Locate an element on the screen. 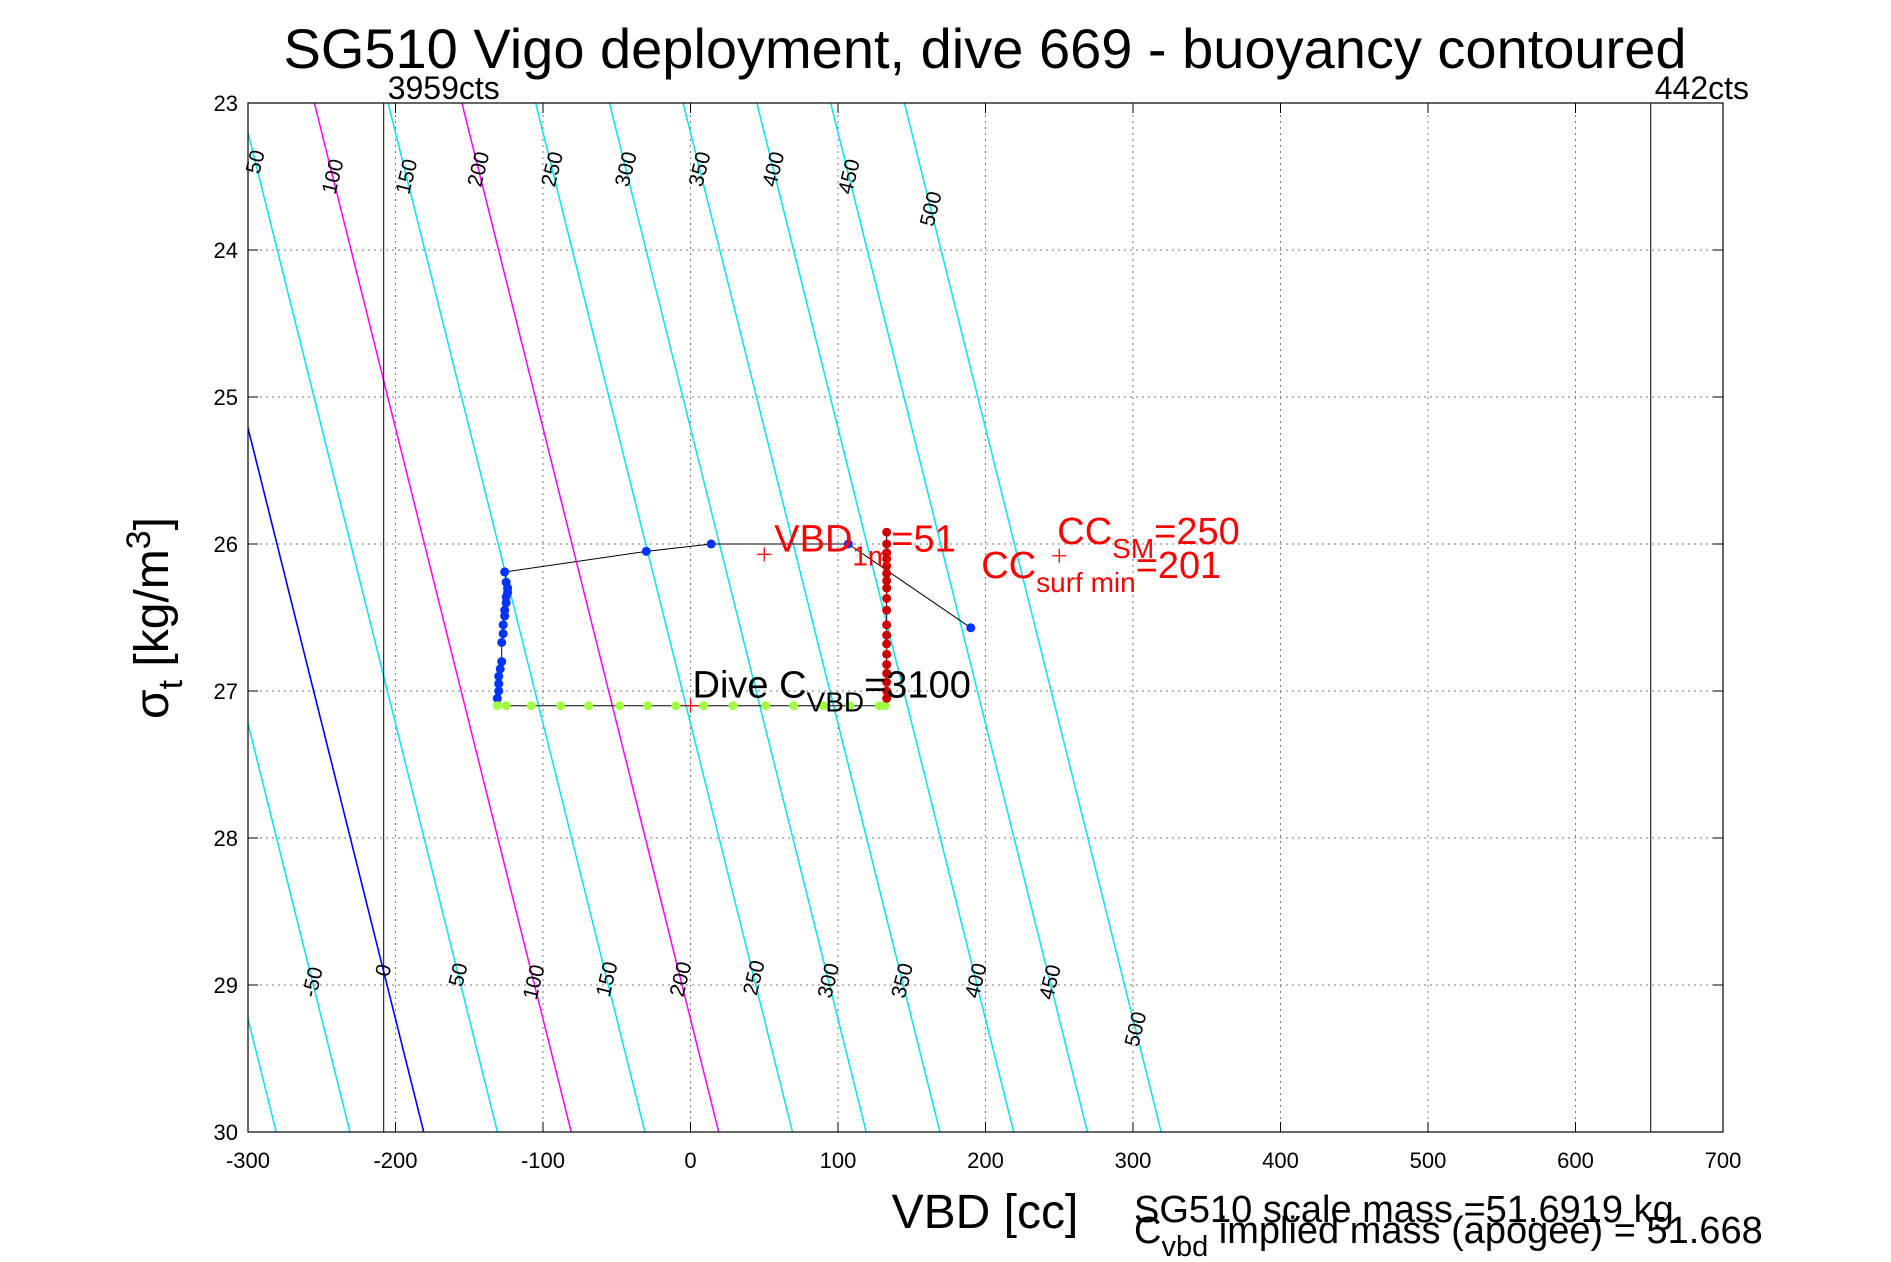 This screenshot has width=1891, height=1262. y-axis-label-close: ] is located at coordinates (152, 523).